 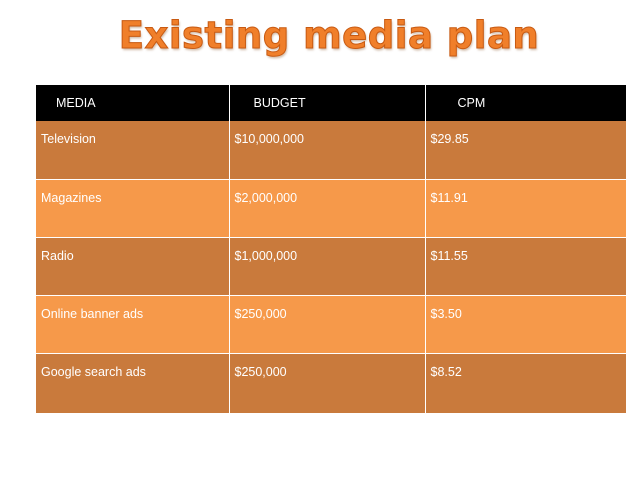 I want to click on header-budget-label: BUDGET, so click(x=279, y=103).